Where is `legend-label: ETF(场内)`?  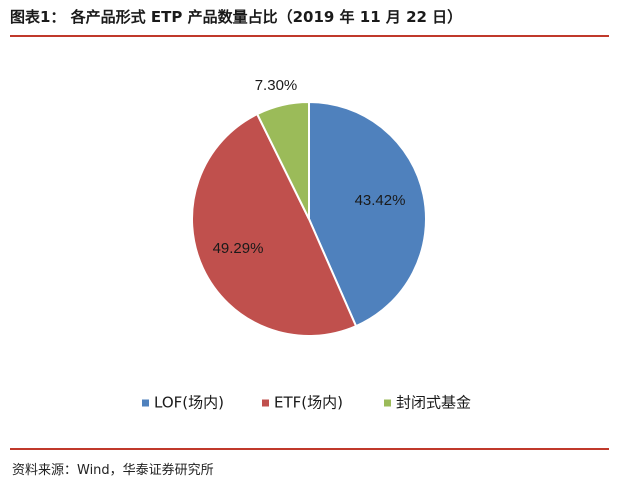 legend-label: ETF(场内) is located at coordinates (308, 403).